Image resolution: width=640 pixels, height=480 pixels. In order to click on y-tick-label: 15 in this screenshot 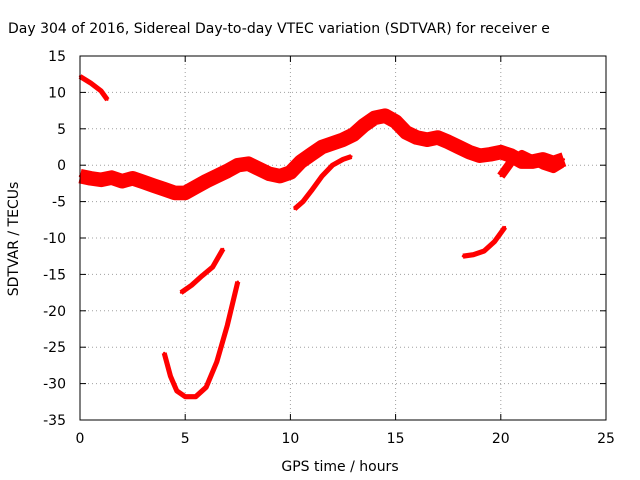, I will do `click(57, 57)`.